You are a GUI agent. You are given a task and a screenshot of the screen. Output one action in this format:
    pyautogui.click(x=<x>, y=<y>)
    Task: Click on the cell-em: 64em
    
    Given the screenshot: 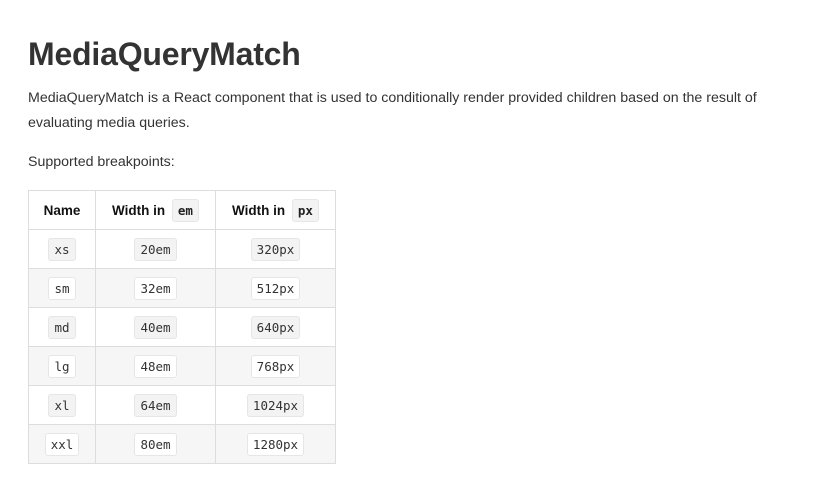 What is the action you would take?
    pyautogui.click(x=155, y=405)
    